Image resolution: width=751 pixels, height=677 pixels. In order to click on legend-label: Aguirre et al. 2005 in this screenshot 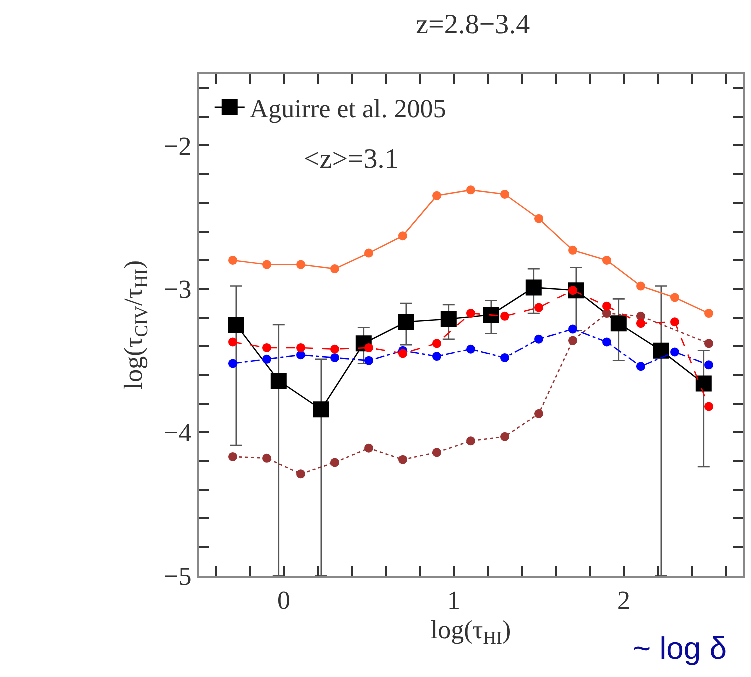, I will do `click(348, 109)`.